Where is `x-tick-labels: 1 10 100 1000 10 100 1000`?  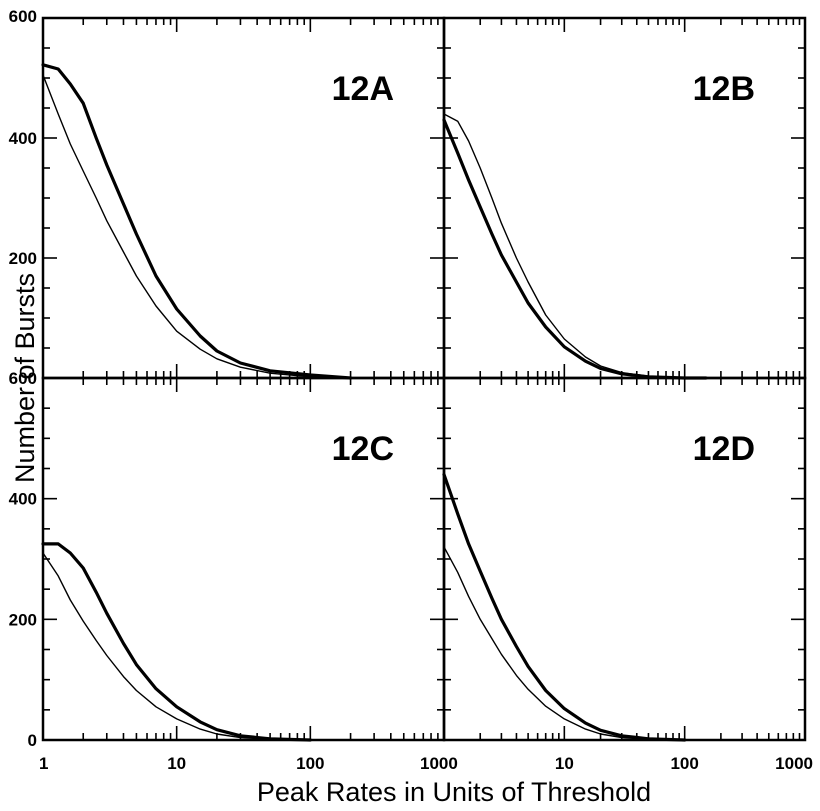 x-tick-labels: 1 10 100 1000 10 100 1000 is located at coordinates (426, 763).